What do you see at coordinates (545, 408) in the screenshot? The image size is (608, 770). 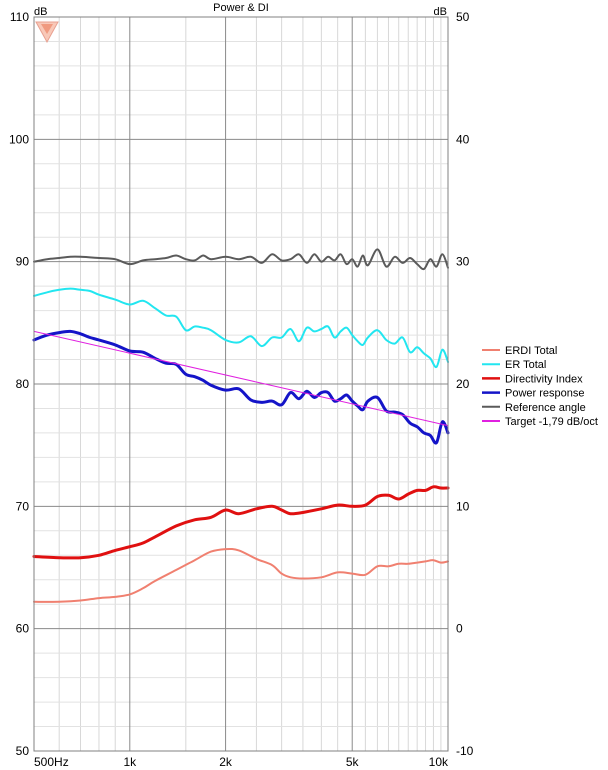 I see `legend-label-reference-angle: Reference angle` at bounding box center [545, 408].